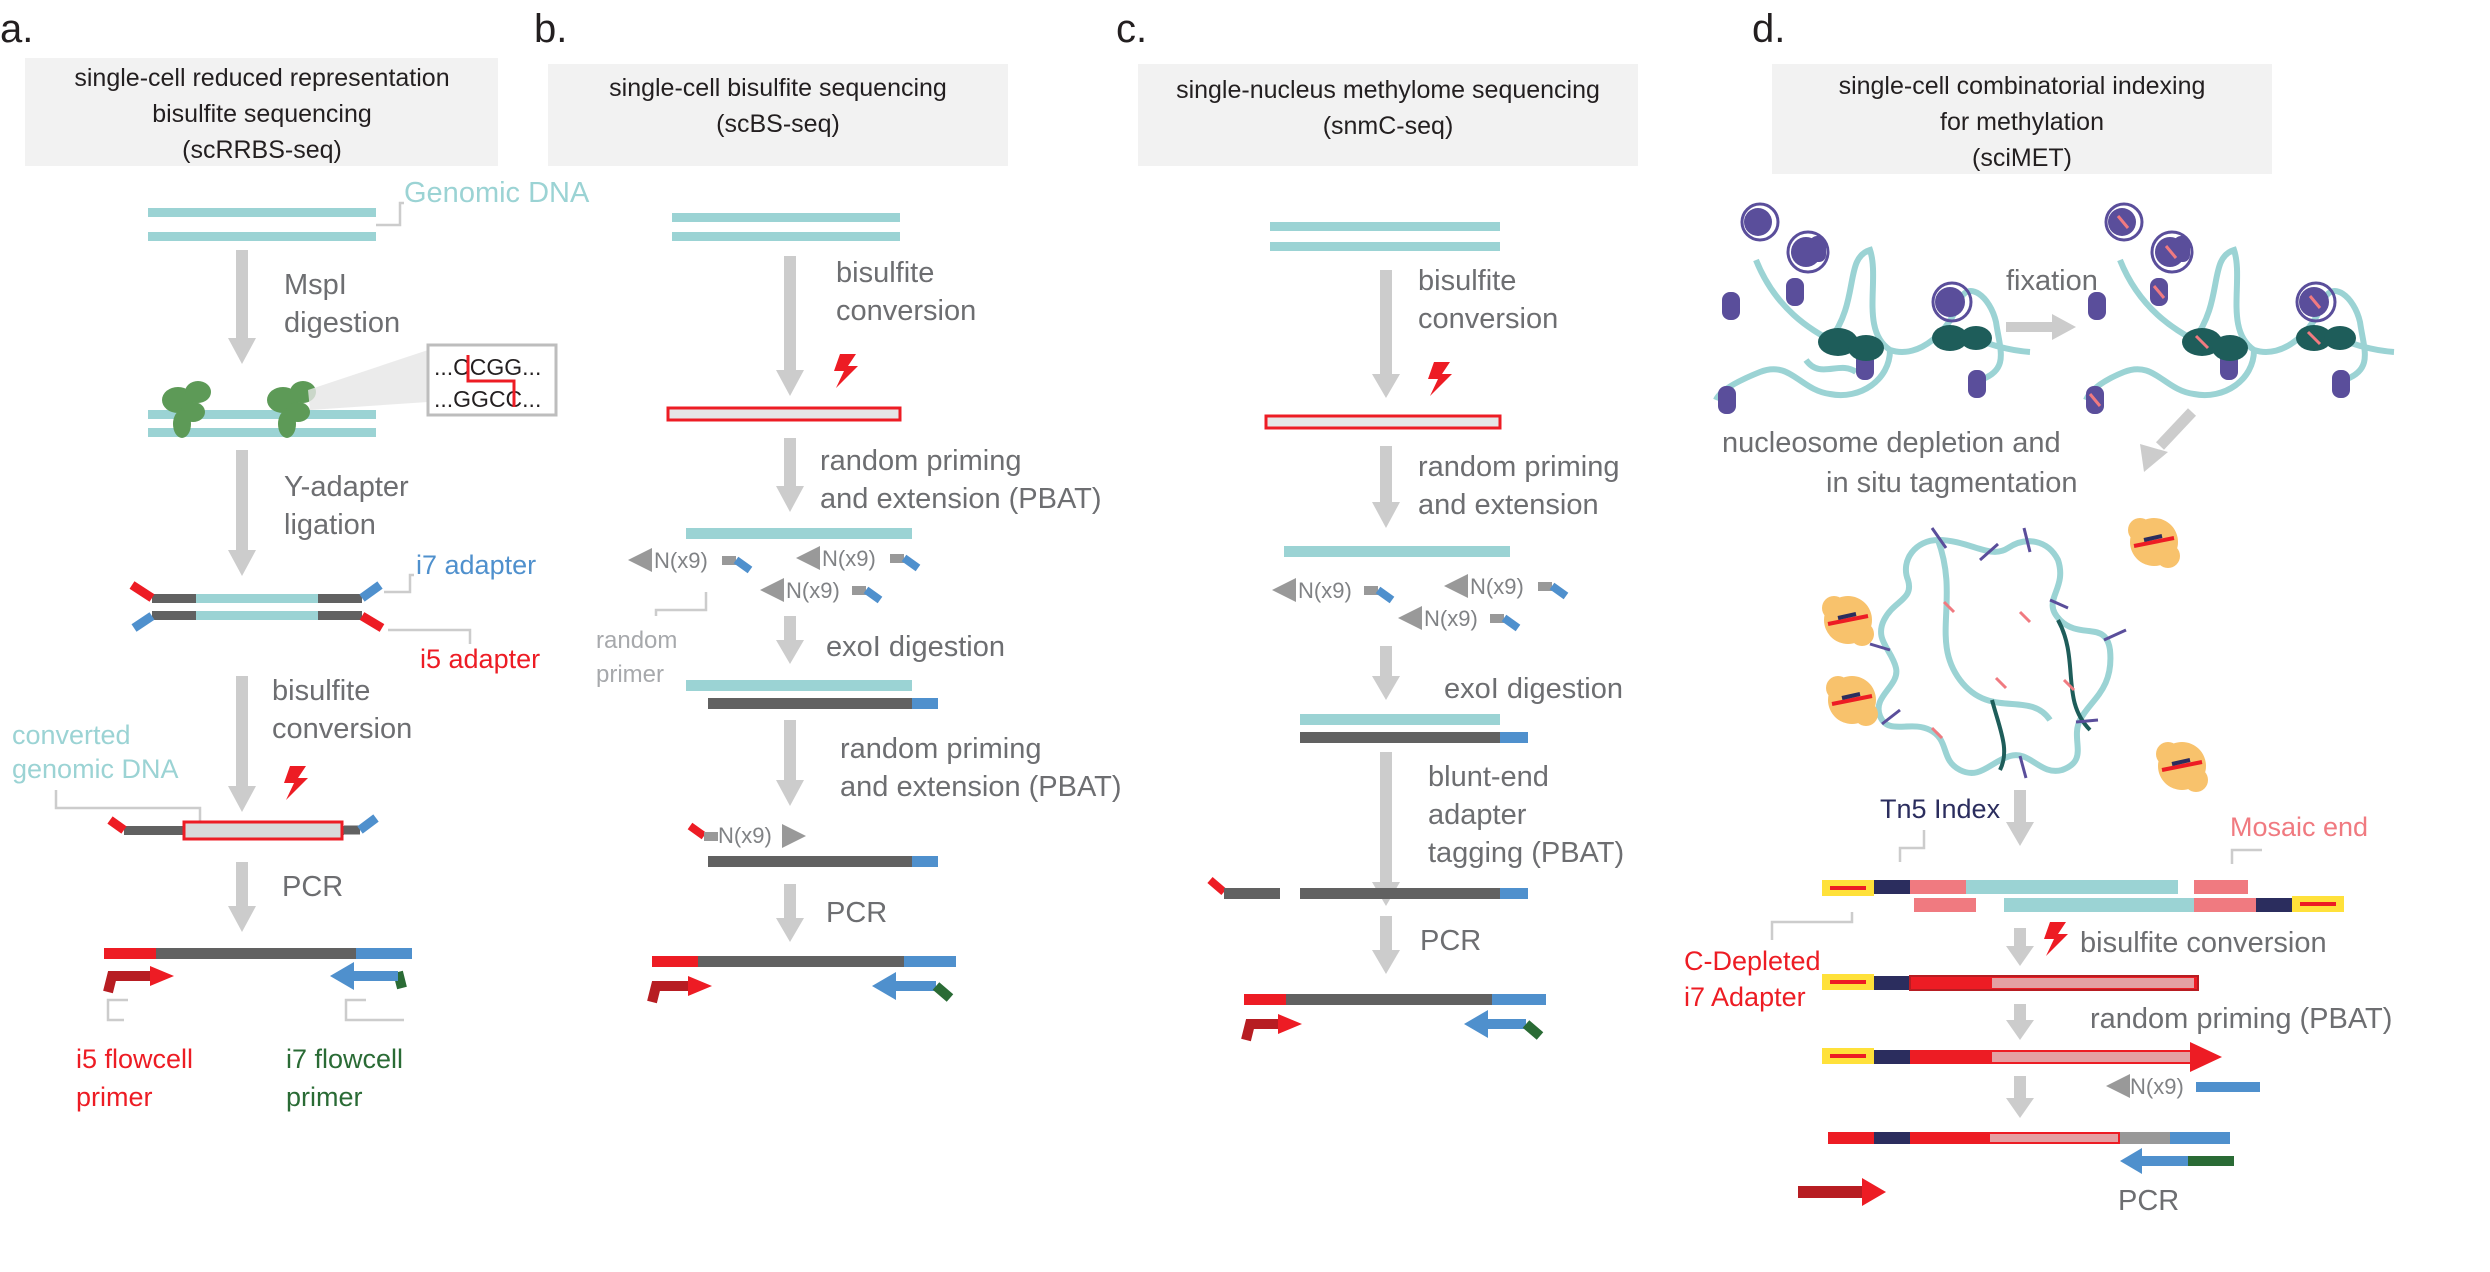 The width and height of the screenshot is (2490, 1272). I want to click on converted-label-line1: converted, so click(71, 735).